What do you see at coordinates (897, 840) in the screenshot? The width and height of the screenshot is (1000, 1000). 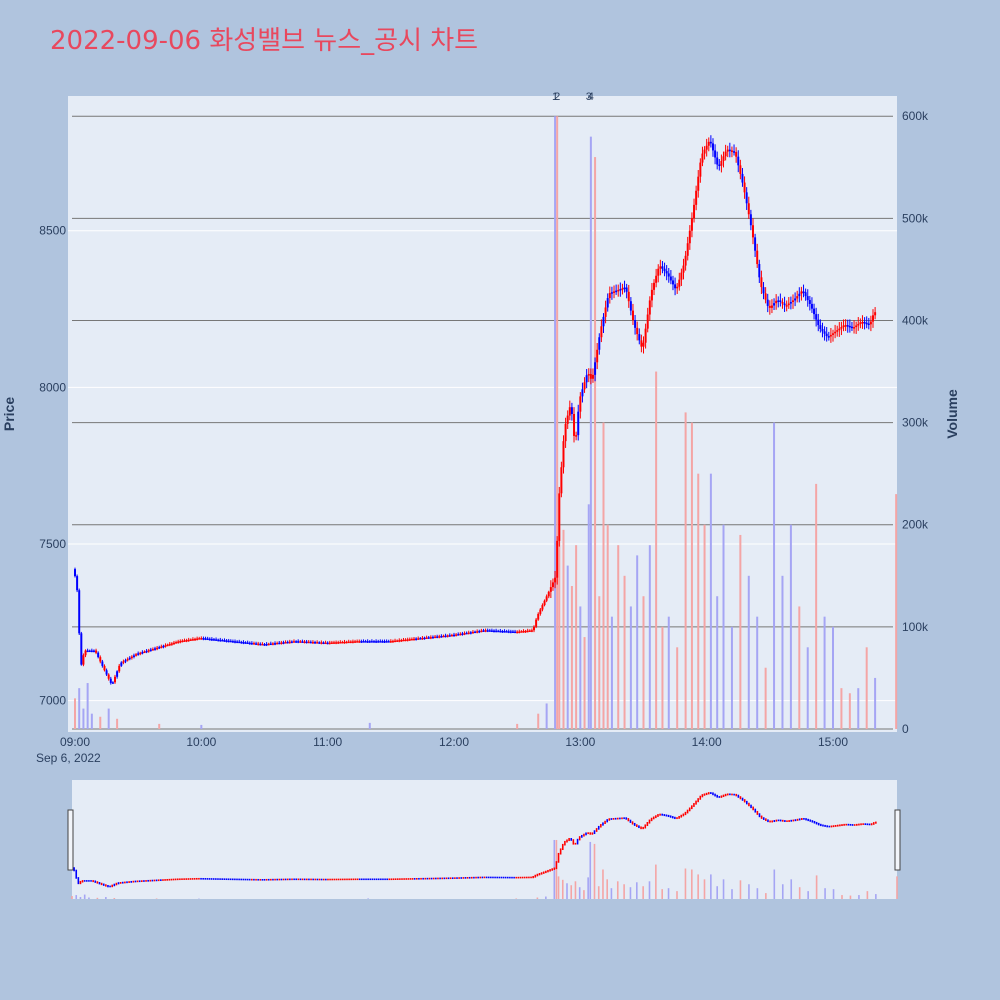 I see `range-slider-right-handle` at bounding box center [897, 840].